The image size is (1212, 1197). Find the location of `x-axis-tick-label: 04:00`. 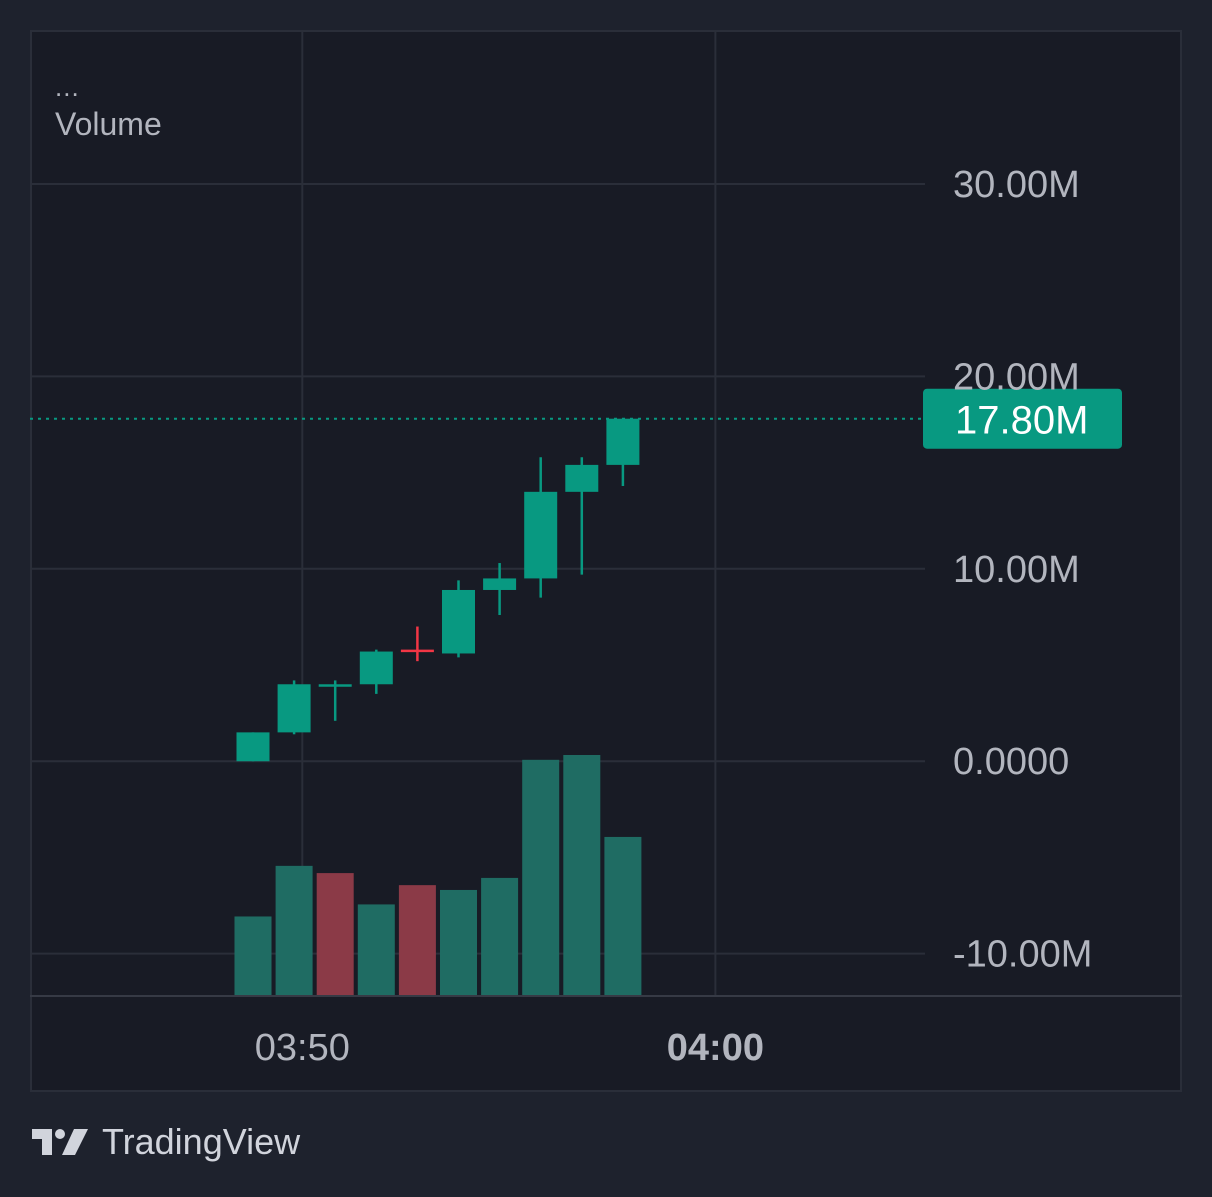

x-axis-tick-label: 04:00 is located at coordinates (715, 1048).